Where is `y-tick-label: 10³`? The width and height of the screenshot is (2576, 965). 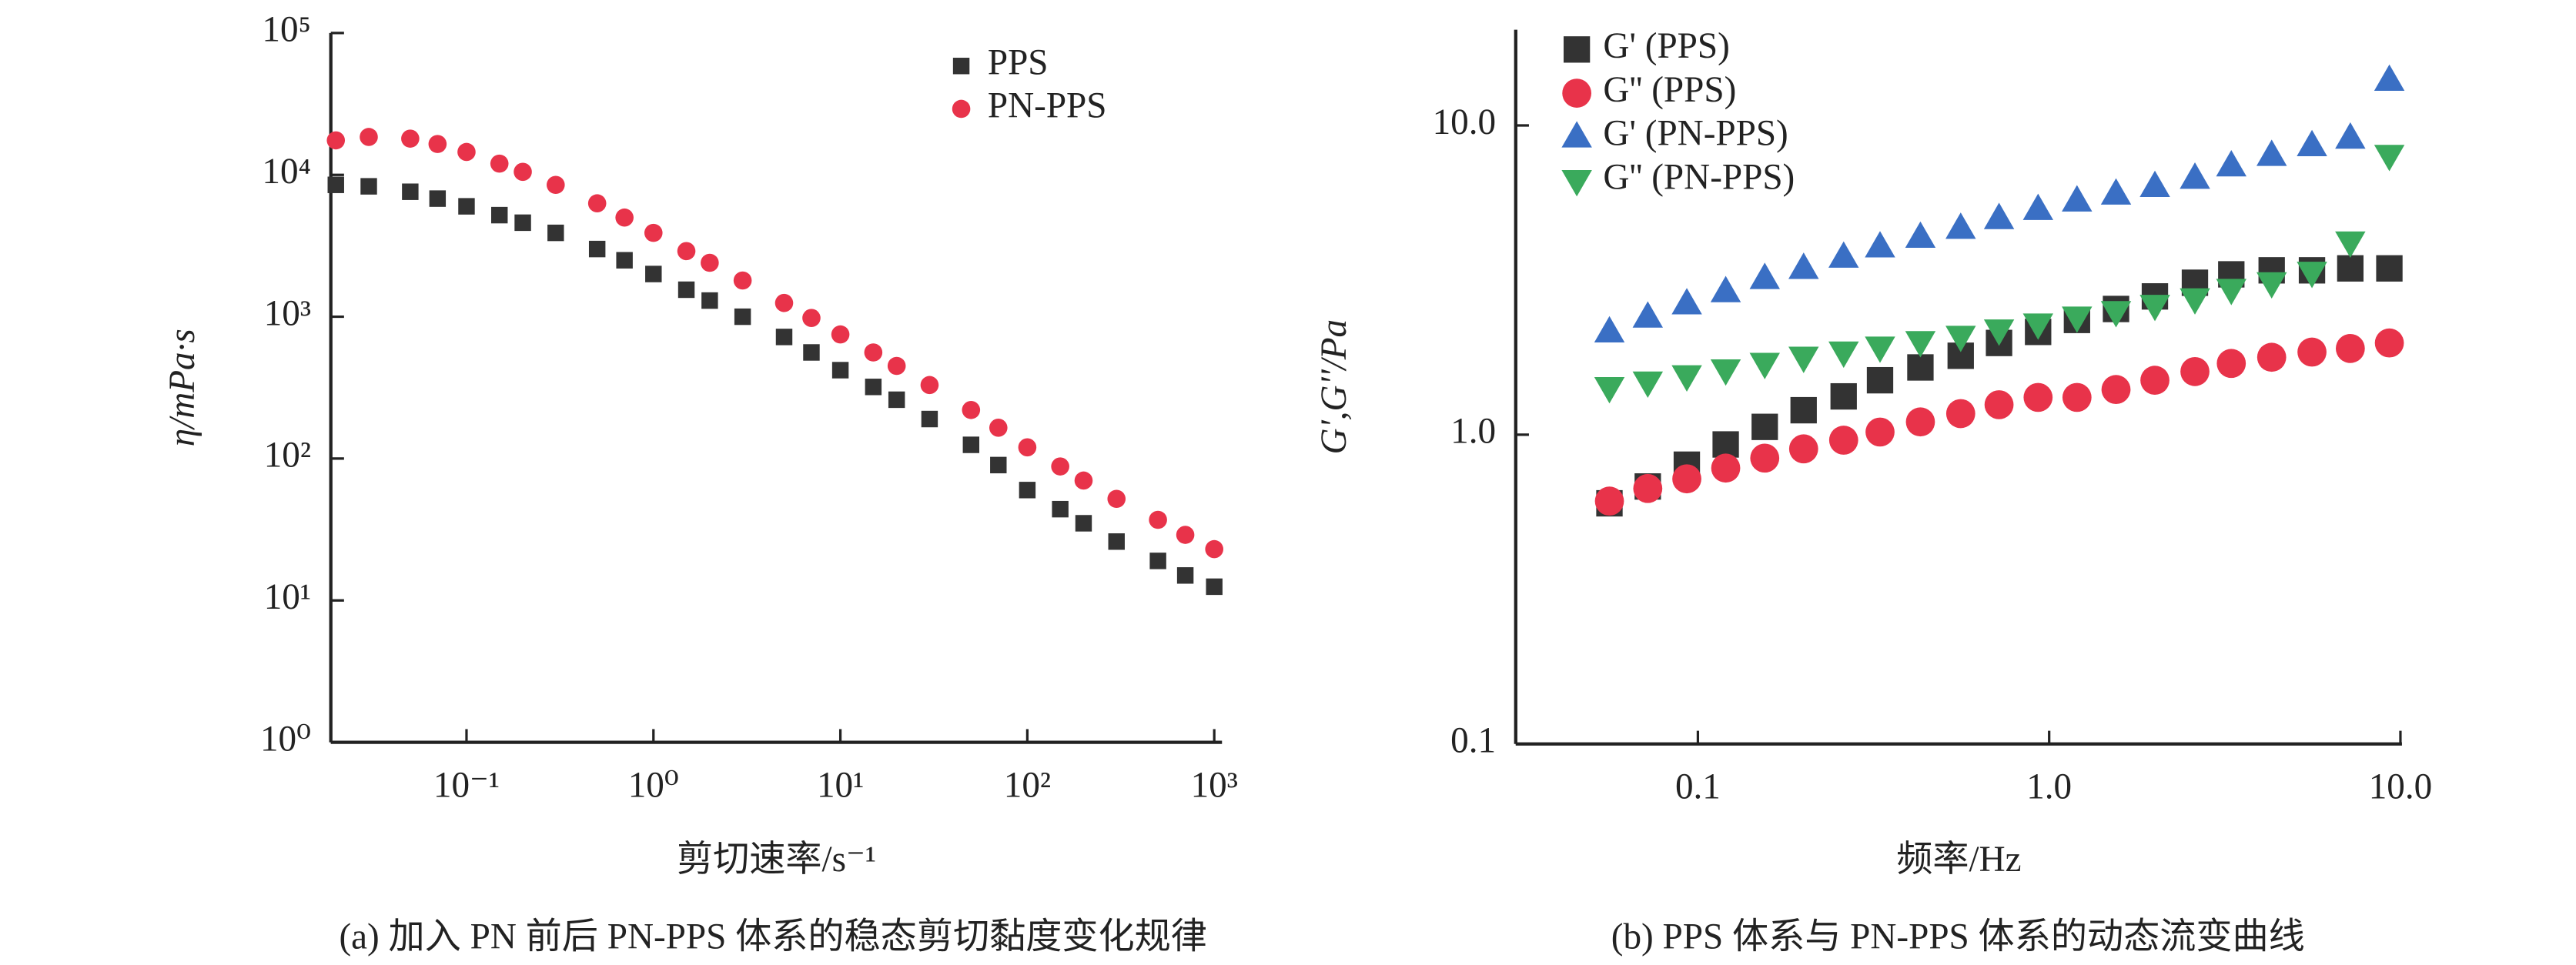
y-tick-label: 10³ is located at coordinates (288, 313).